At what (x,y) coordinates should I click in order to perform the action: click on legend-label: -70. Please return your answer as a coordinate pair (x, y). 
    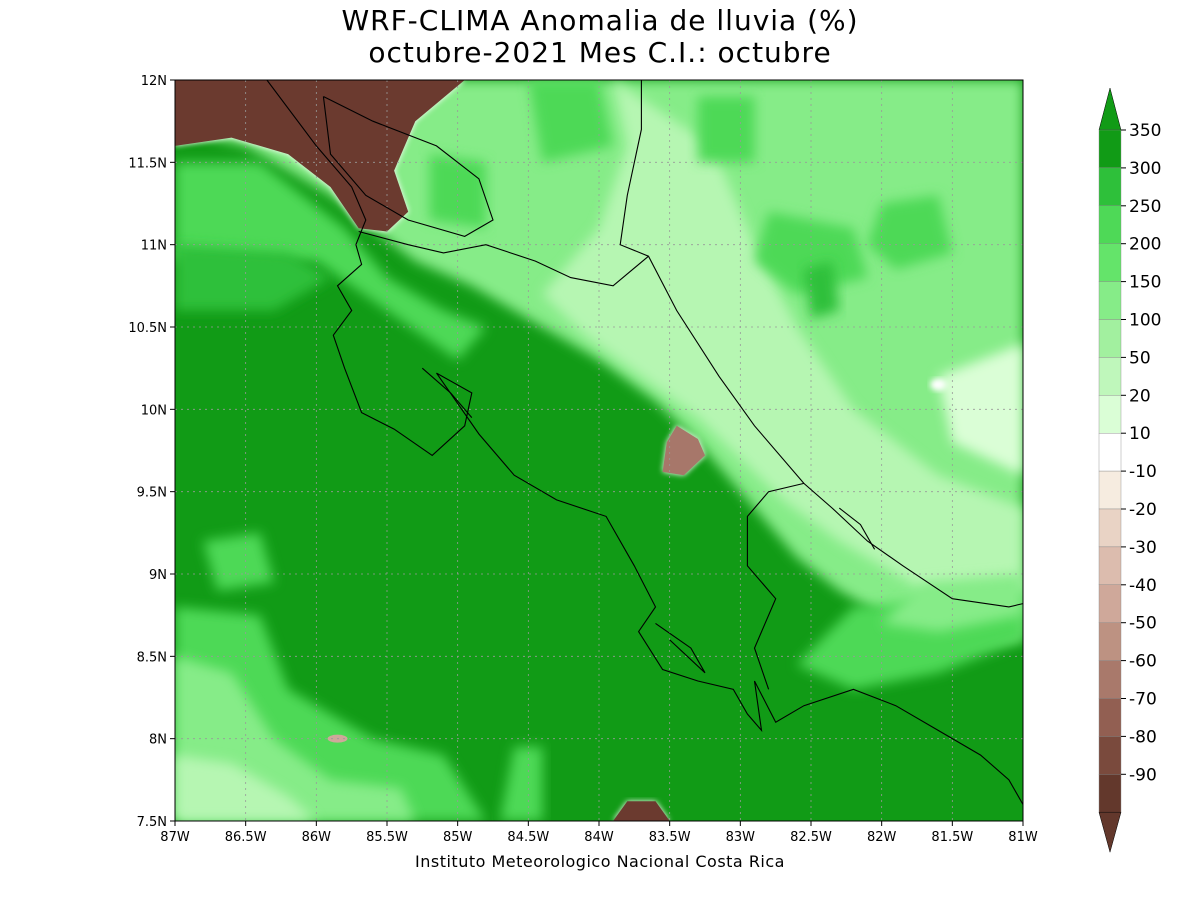
    Looking at the image, I should click on (1143, 700).